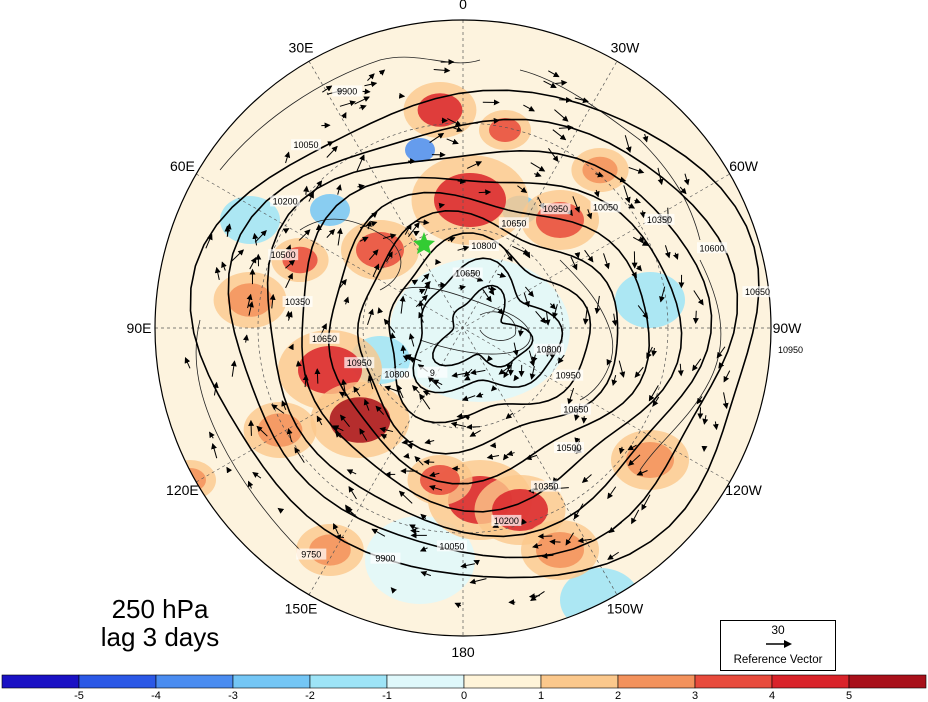 The height and width of the screenshot is (702, 928). What do you see at coordinates (779, 644) in the screenshot?
I see `reference-arrow-icon` at bounding box center [779, 644].